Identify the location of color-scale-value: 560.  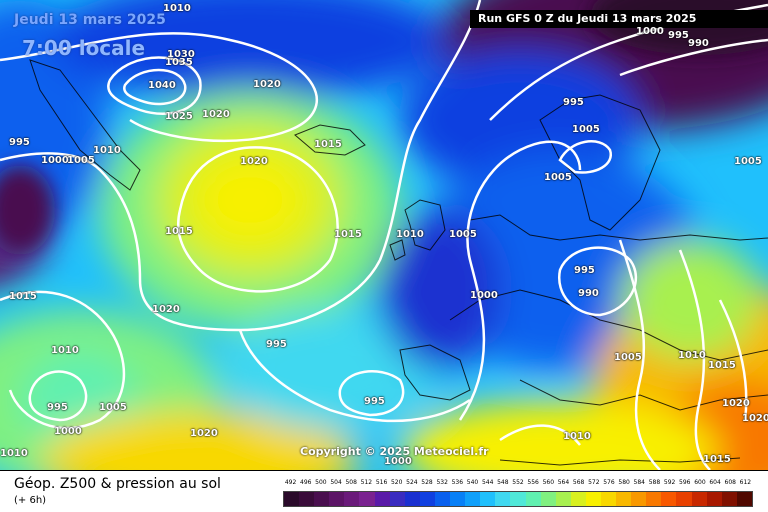
(548, 482).